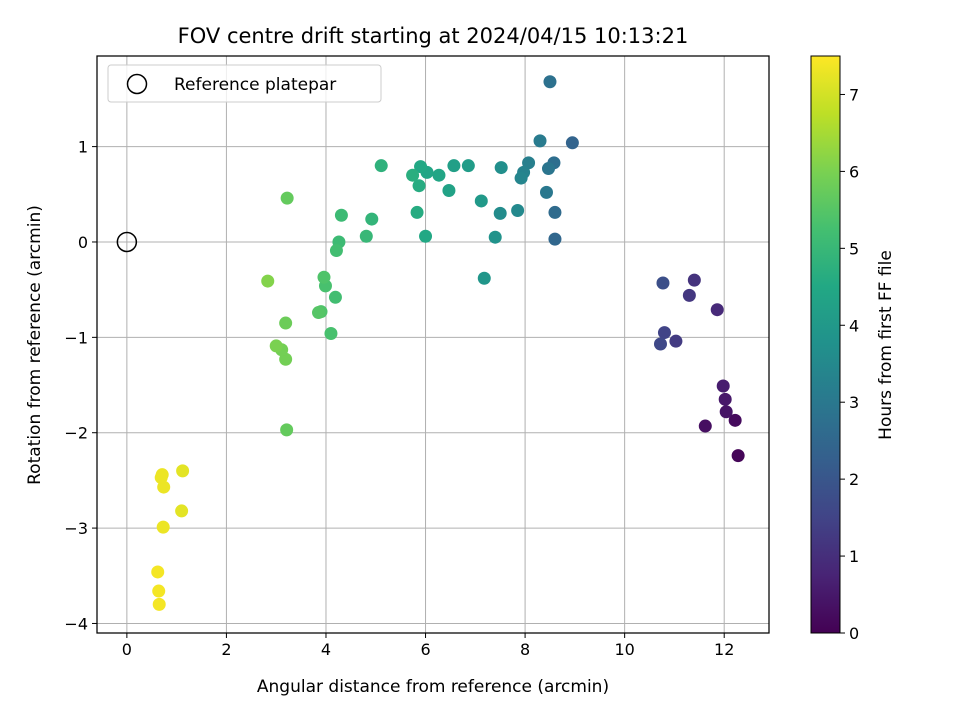  Describe the element at coordinates (255, 85) in the screenshot. I see `legend-entry-reference: Reference platepar` at that location.